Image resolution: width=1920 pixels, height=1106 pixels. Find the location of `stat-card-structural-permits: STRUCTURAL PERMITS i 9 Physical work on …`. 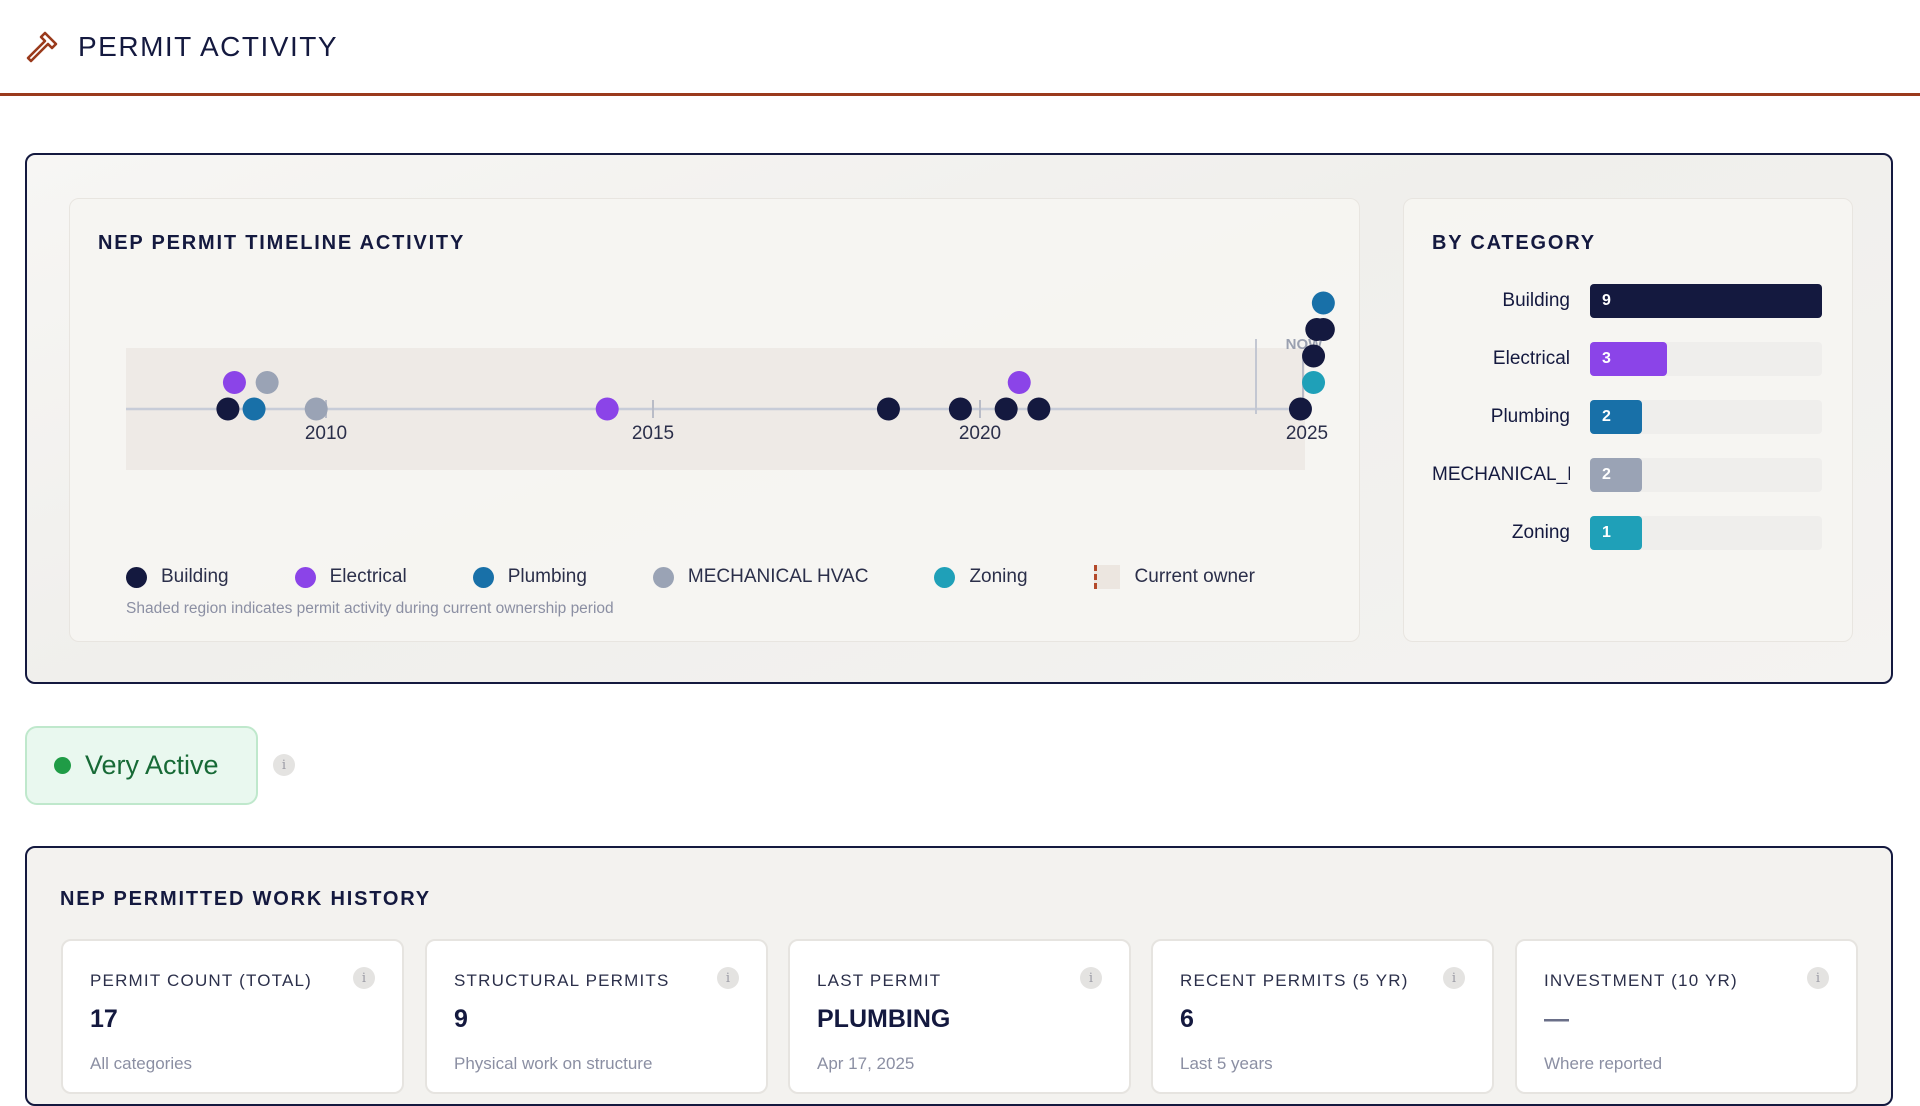

stat-card-structural-permits: STRUCTURAL PERMITS i 9 Physical work on … is located at coordinates (596, 1016).